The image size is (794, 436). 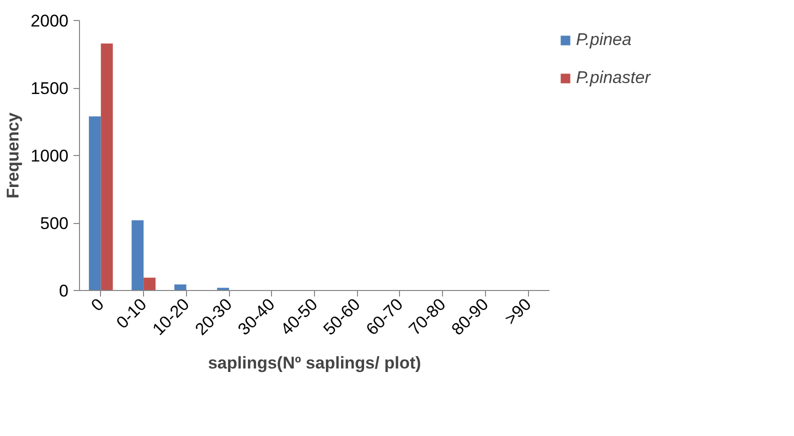 What do you see at coordinates (604, 40) in the screenshot?
I see `legend-label: P.pinea` at bounding box center [604, 40].